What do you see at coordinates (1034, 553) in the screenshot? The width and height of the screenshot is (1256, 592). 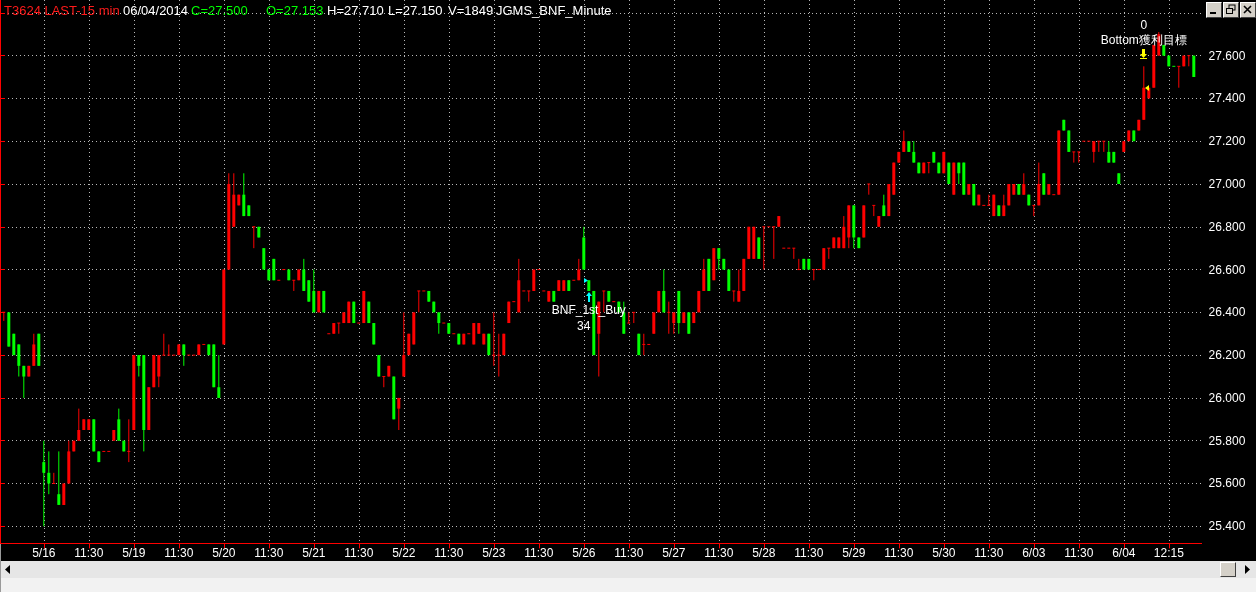 I see `x-tick-label: 6/03` at bounding box center [1034, 553].